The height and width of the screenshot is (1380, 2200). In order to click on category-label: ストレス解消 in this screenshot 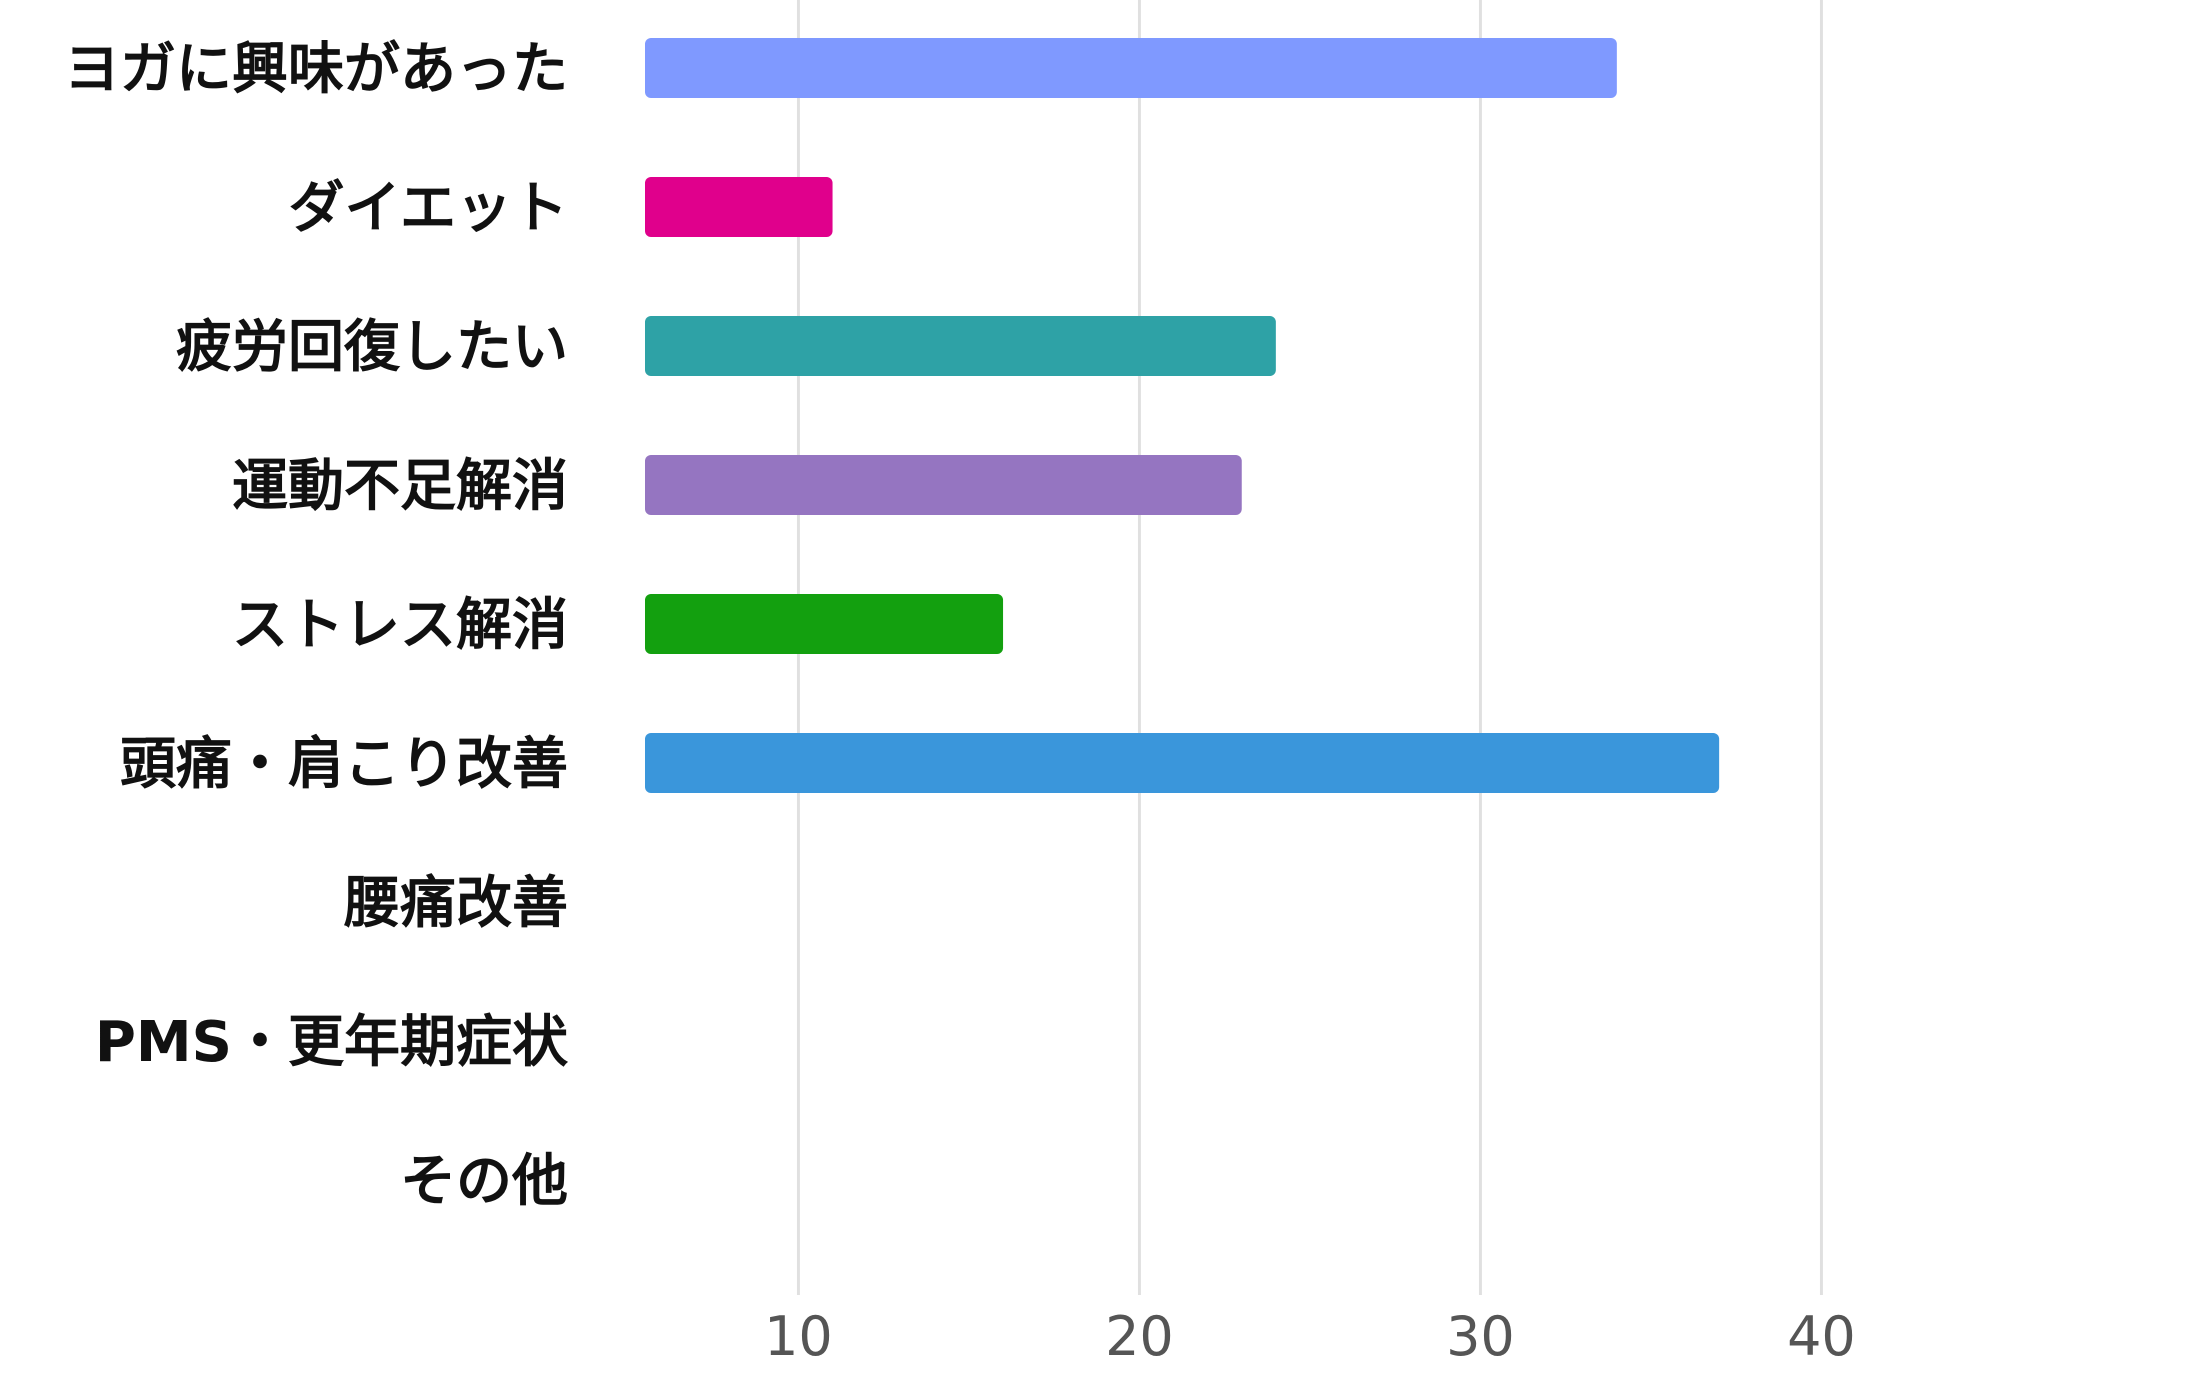, I will do `click(400, 625)`.